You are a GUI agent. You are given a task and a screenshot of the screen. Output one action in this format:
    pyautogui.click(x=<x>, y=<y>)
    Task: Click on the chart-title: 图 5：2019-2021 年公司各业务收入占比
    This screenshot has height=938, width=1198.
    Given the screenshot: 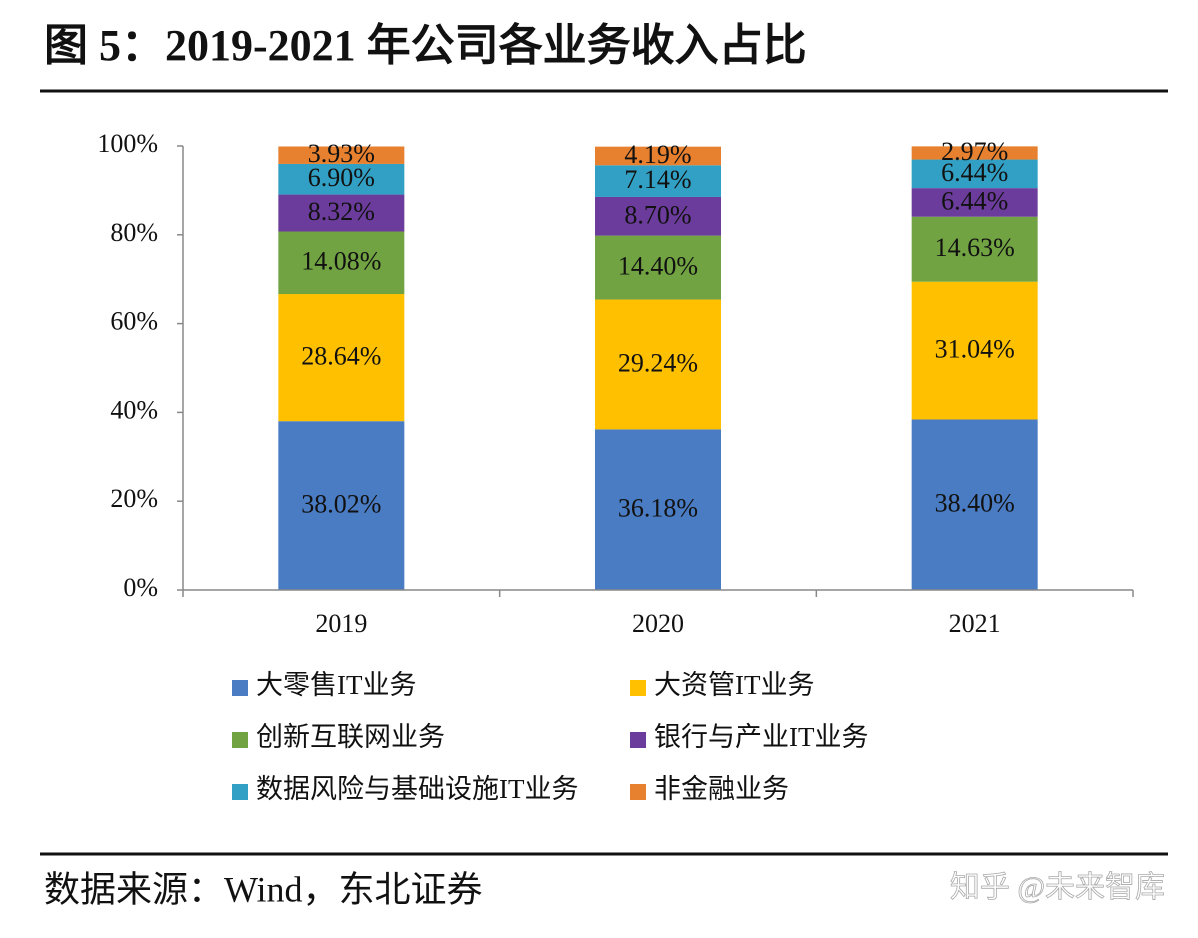 What is the action you would take?
    pyautogui.click(x=425, y=45)
    